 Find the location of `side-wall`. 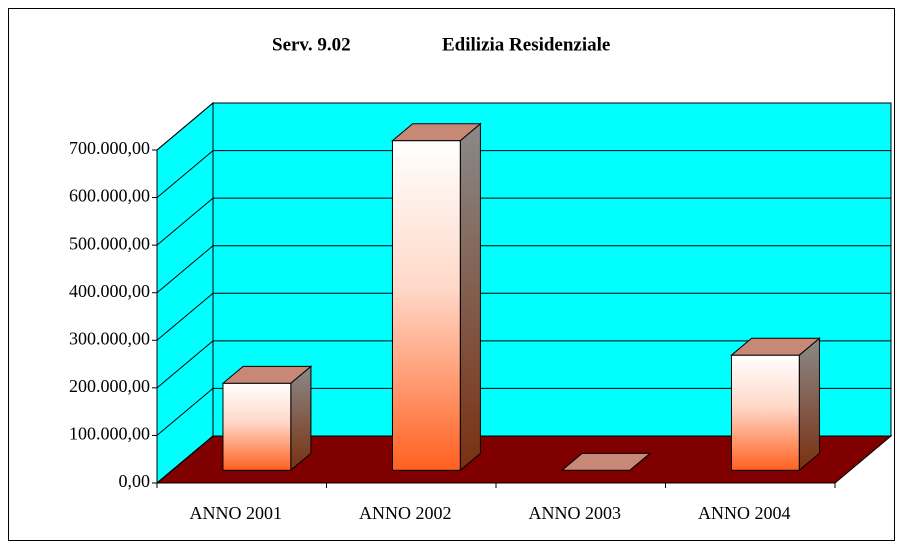

side-wall is located at coordinates (185, 293).